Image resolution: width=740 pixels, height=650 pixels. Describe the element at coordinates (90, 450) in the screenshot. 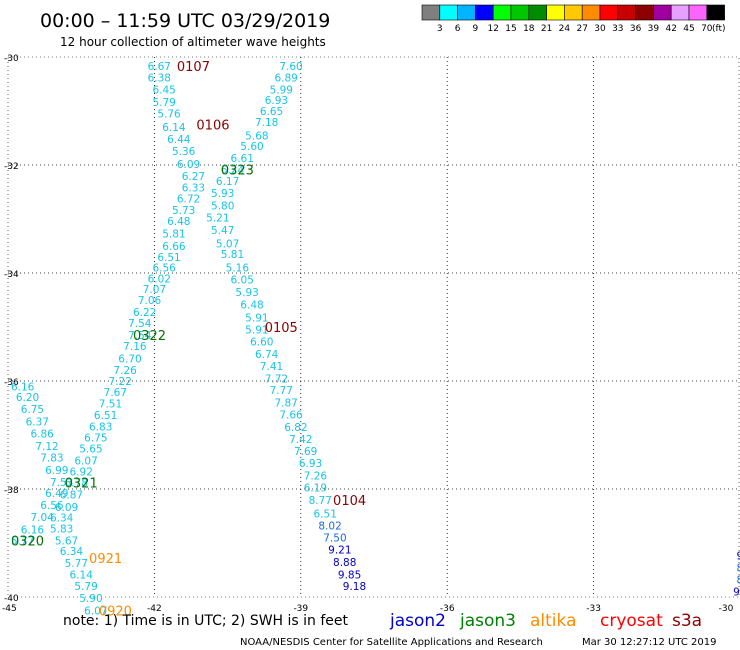

I see `wave-height-value: 5.65` at that location.